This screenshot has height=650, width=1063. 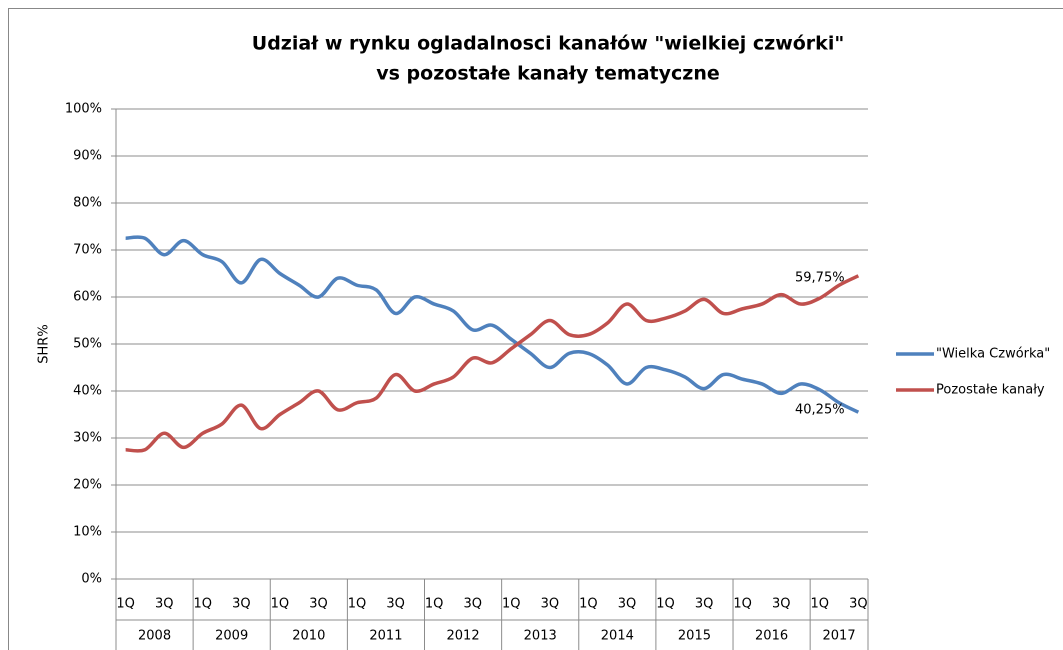 I want to click on y-tick-label: 0%, so click(x=91, y=579).